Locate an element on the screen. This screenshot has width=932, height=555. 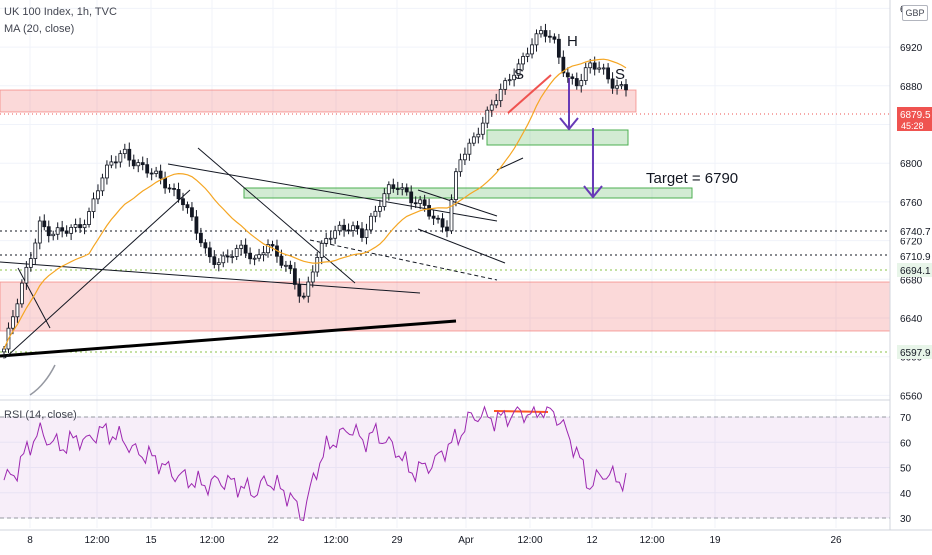
level-tag-6710-bg is located at coordinates (914, 256).